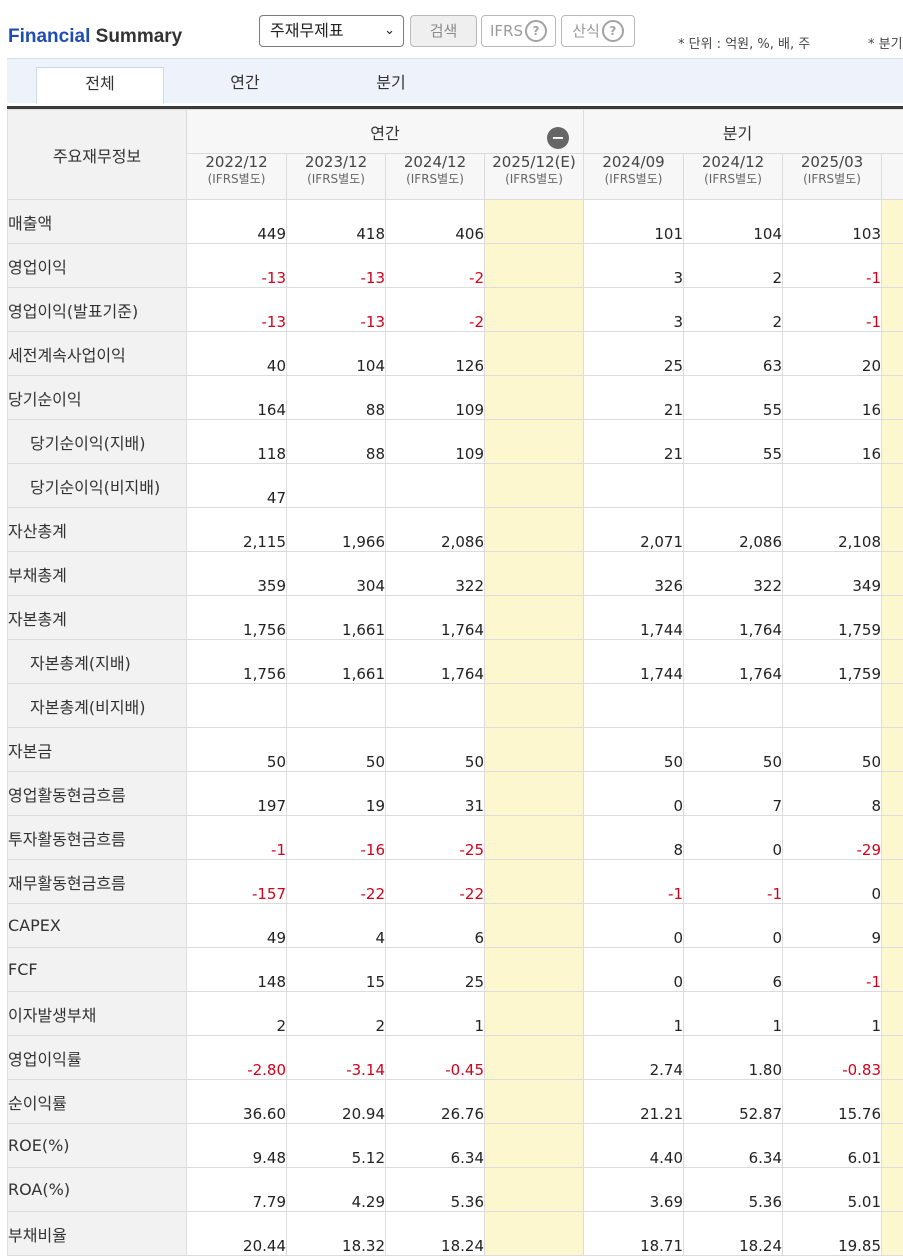 Image resolution: width=903 pixels, height=1256 pixels. Describe the element at coordinates (245, 85) in the screenshot. I see `tab-annual: 연간` at that location.